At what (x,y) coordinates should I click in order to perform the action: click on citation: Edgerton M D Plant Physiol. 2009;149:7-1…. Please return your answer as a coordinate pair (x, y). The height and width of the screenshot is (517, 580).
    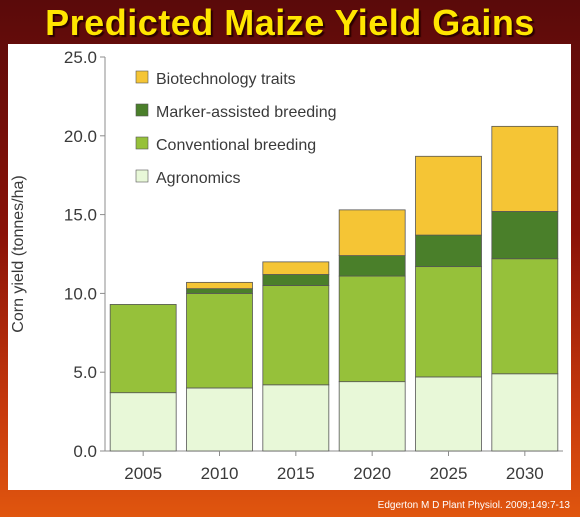
    Looking at the image, I should click on (473, 505).